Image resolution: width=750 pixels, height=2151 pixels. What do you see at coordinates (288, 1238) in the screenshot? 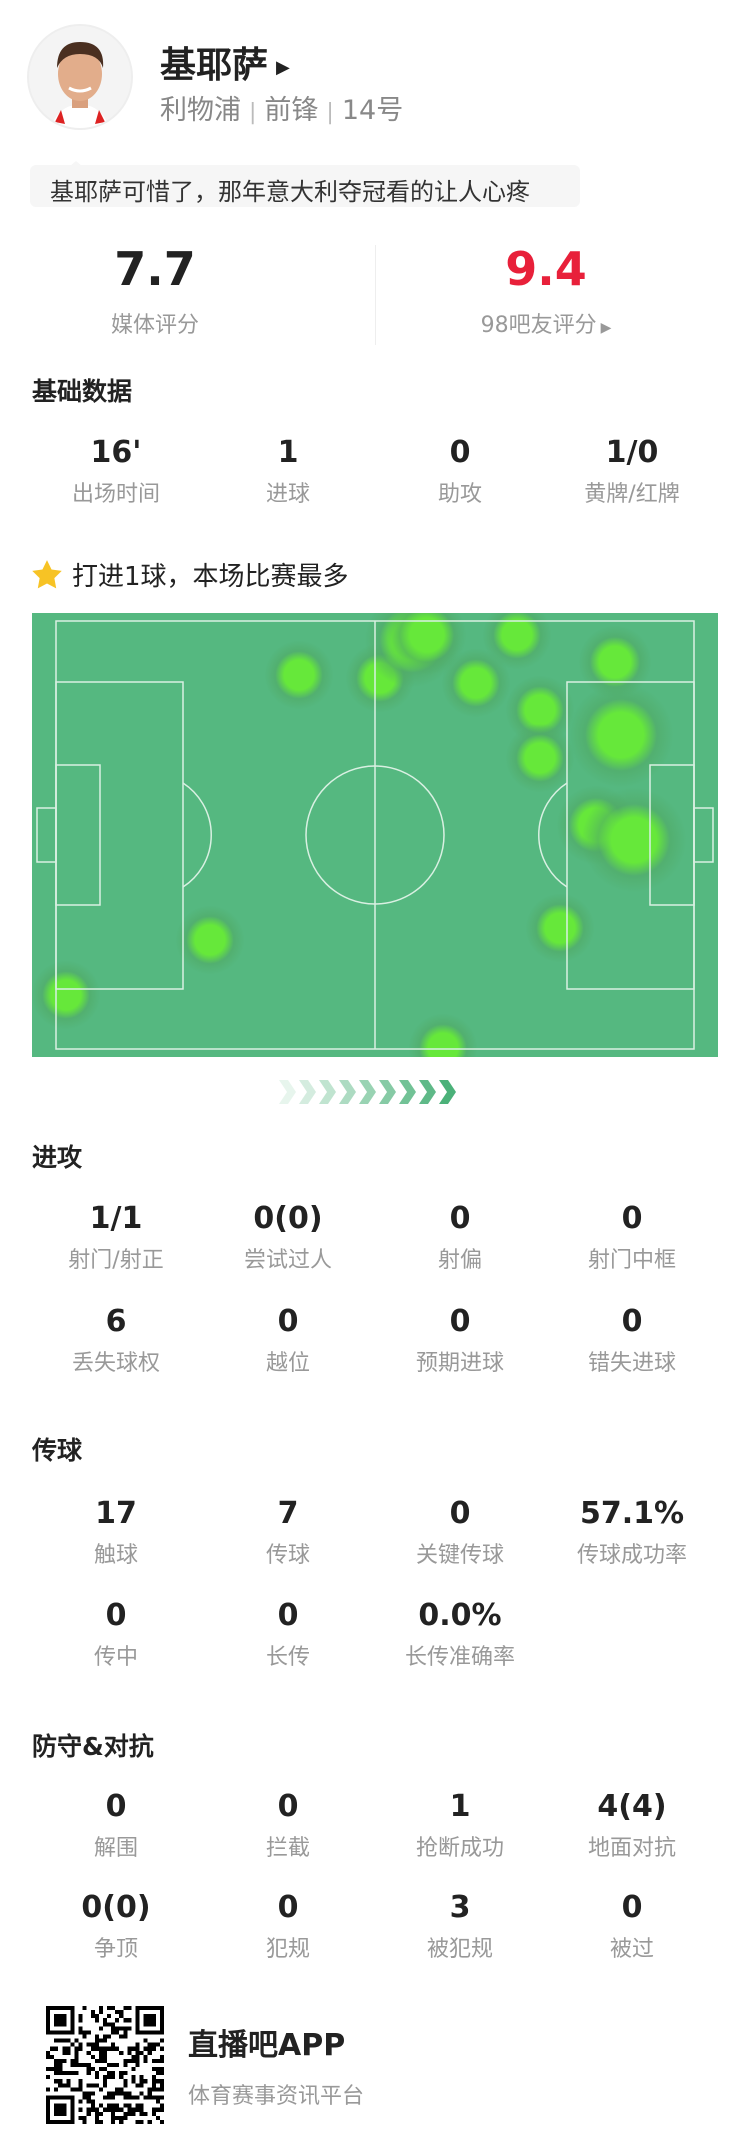
I see `stat-item: 0(0) 尝试过人` at bounding box center [288, 1238].